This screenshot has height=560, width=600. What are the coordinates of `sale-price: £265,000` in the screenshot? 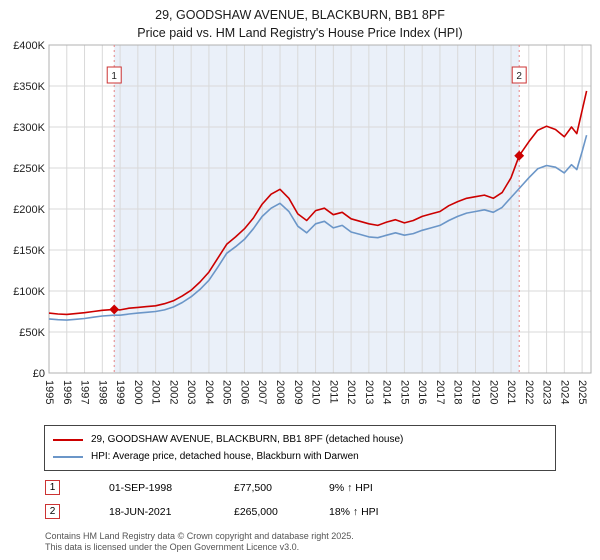 It's located at (256, 511).